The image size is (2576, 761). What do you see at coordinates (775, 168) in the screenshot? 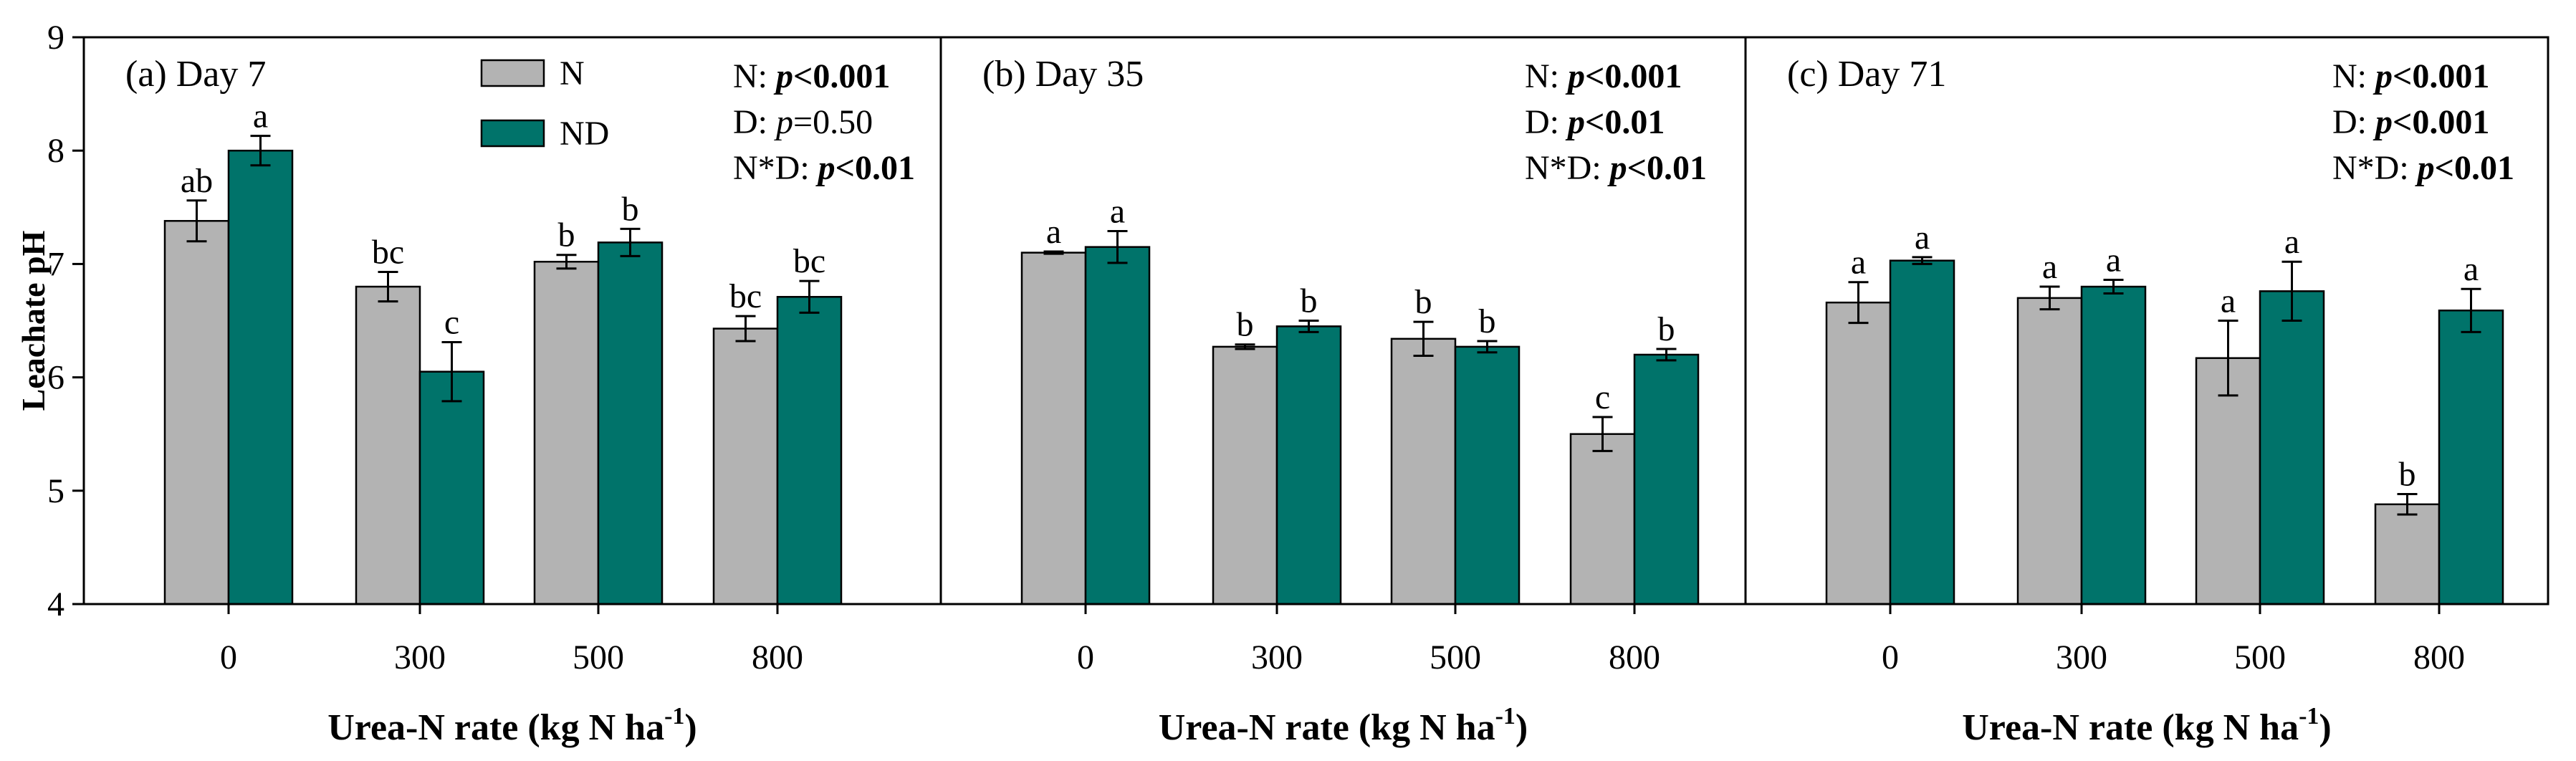
I see `stat-label: N*D:` at bounding box center [775, 168].